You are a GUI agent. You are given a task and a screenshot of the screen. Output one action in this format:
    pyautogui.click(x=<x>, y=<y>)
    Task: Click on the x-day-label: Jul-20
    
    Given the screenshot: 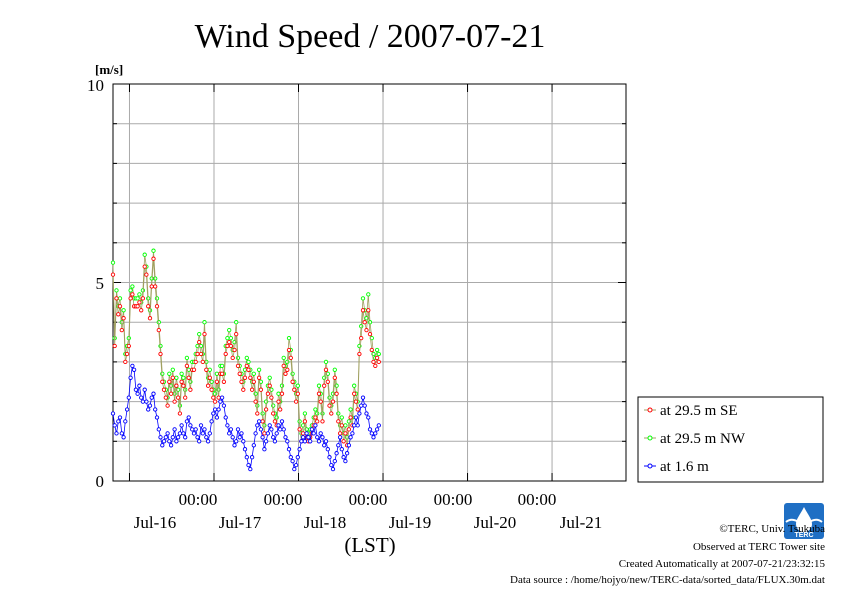 What is the action you would take?
    pyautogui.click(x=495, y=522)
    